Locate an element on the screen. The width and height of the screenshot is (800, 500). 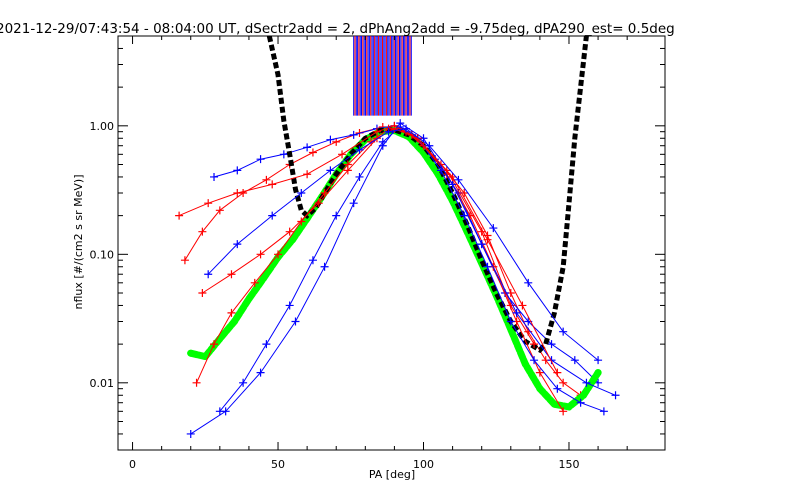
y-axis-label: nflux [#/(cm2 s sr MeV)] is located at coordinates (78, 242).